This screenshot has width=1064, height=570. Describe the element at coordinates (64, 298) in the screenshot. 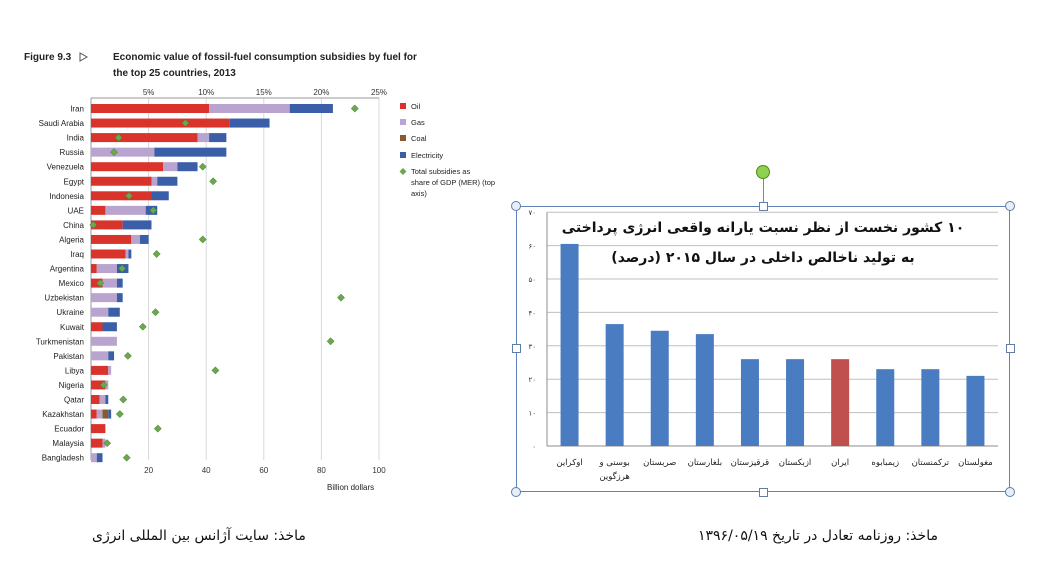

I see `left-category-label: Uzbekistan` at that location.